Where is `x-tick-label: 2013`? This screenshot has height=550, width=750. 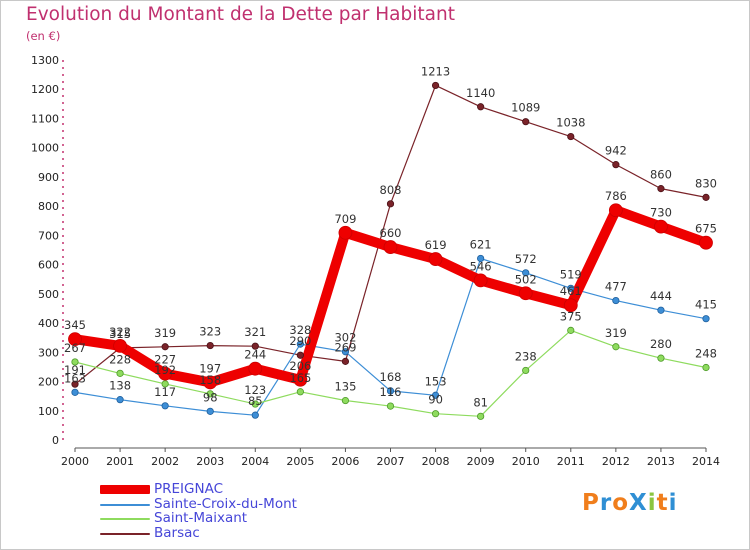
x-tick-label: 2013 is located at coordinates (661, 461).